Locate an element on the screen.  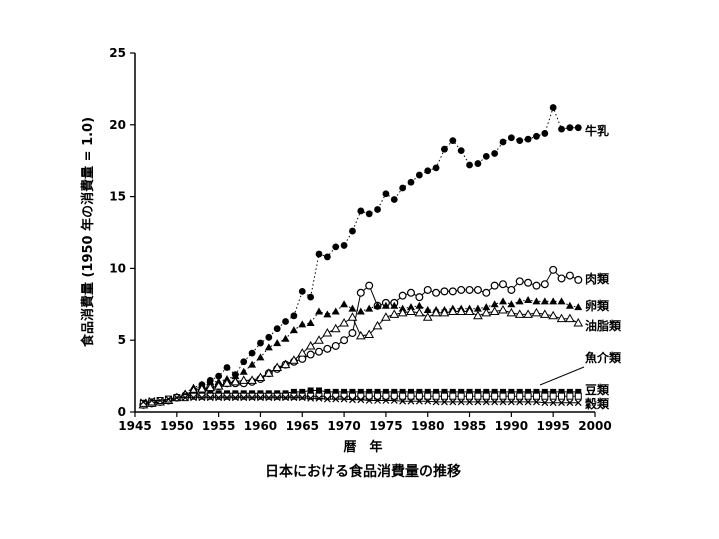
y-tick-label: 5 is located at coordinates (122, 340).